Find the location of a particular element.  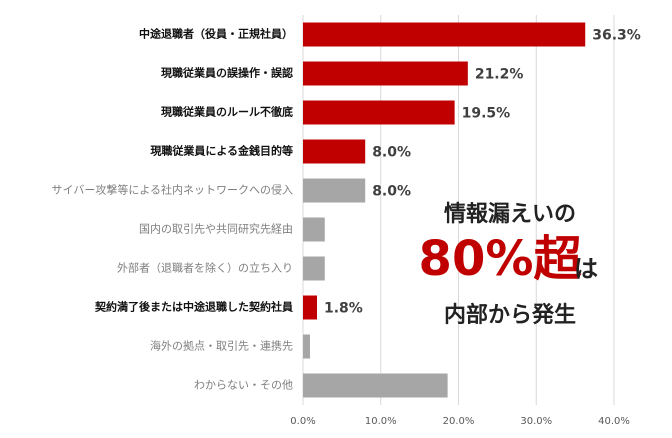

value-label: 36.3% is located at coordinates (616, 36).